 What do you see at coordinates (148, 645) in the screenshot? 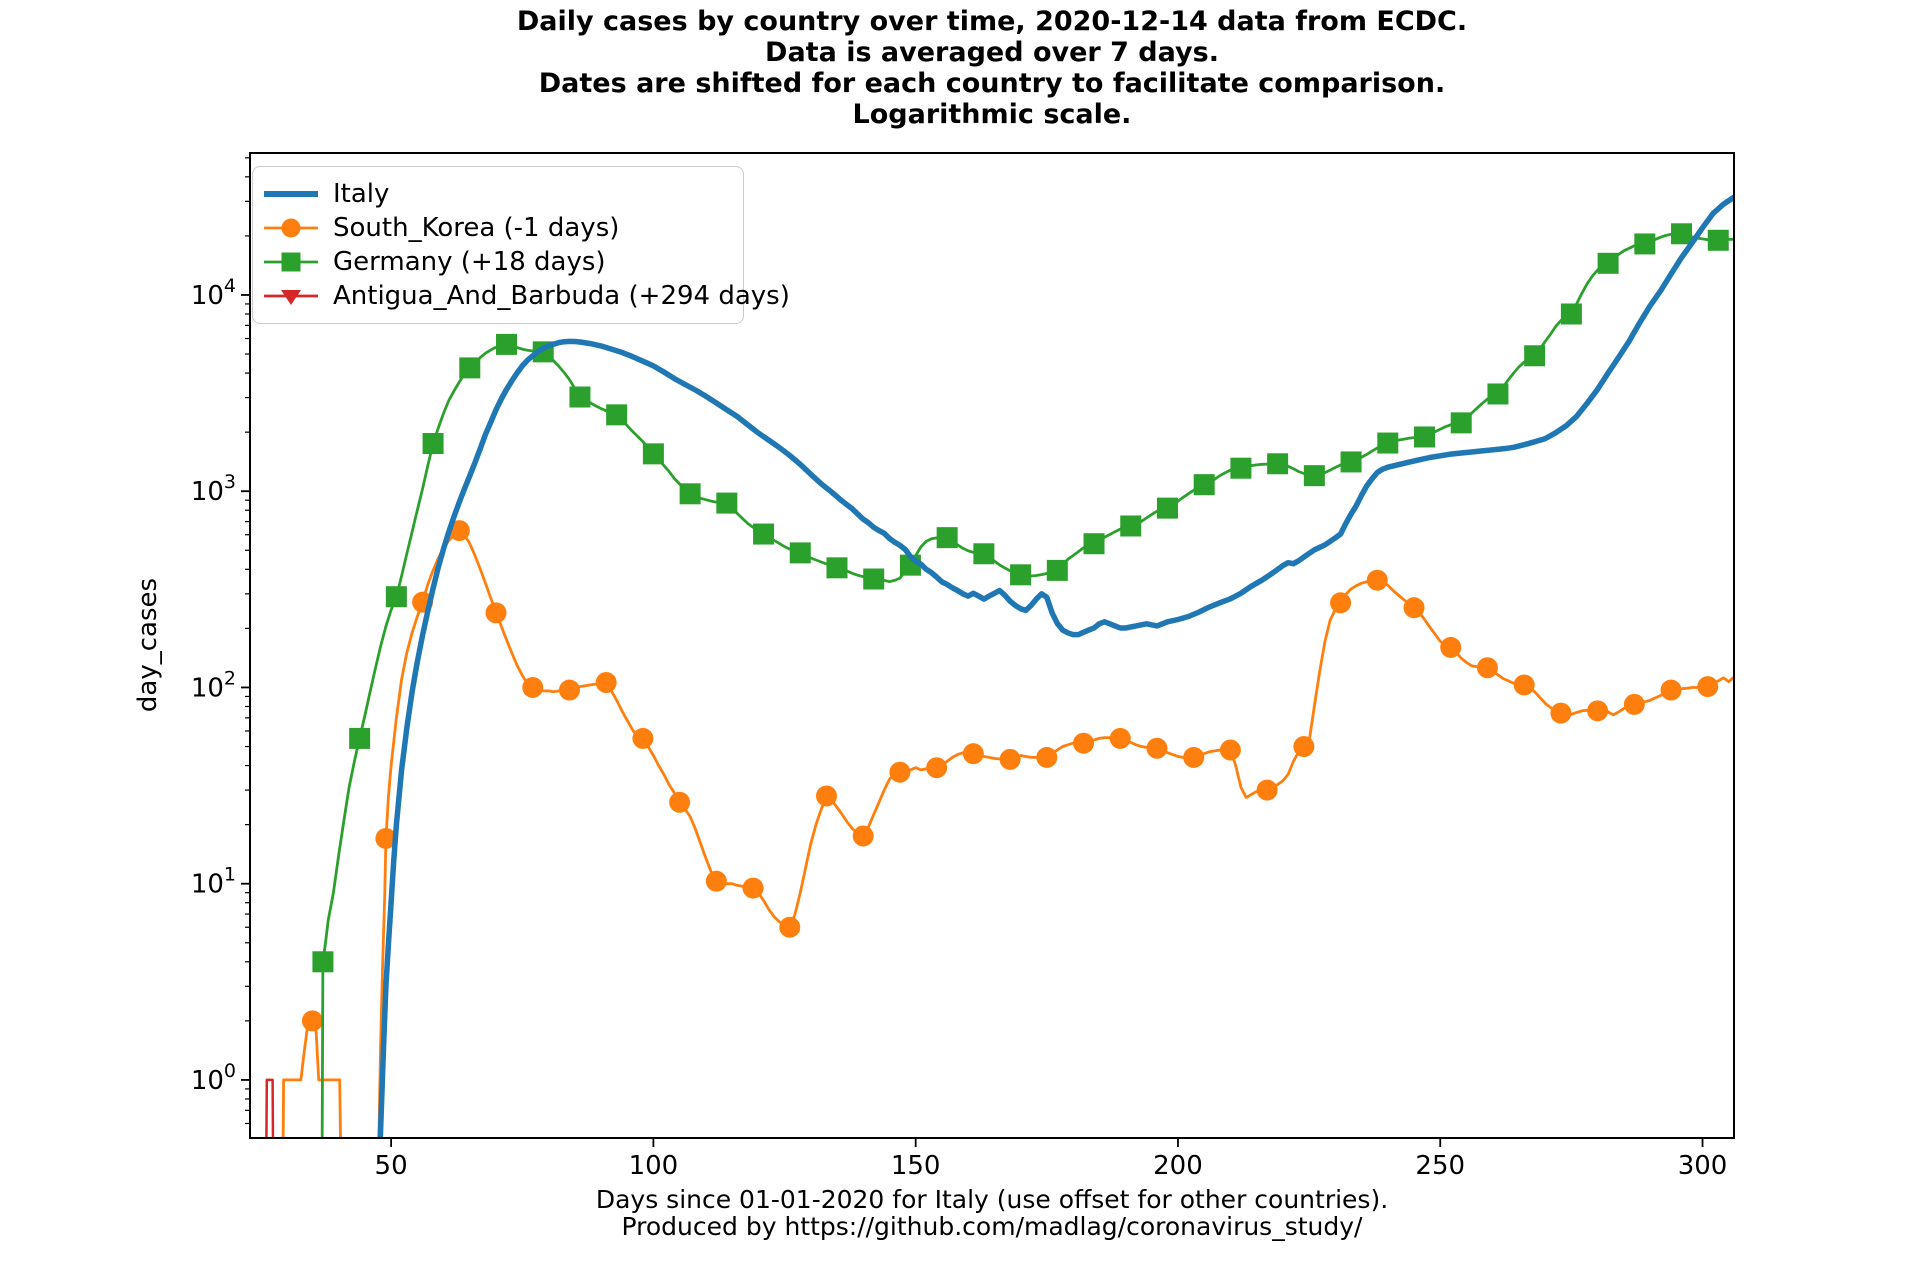
I see `y-axis-label: day_cases` at bounding box center [148, 645].